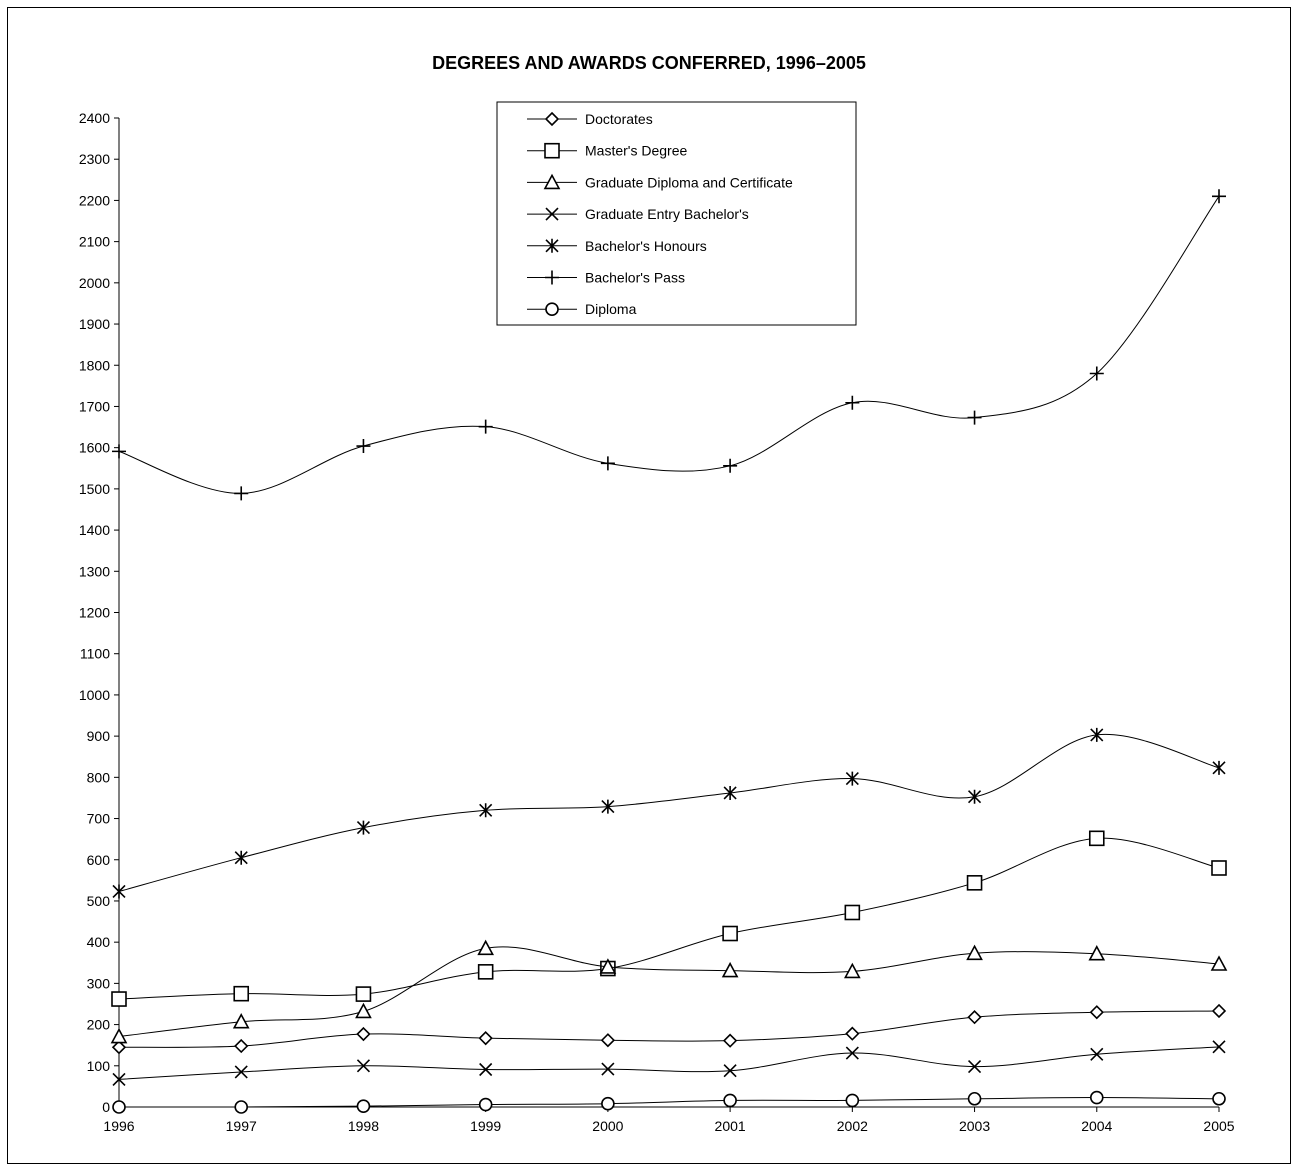  What do you see at coordinates (95, 654) in the screenshot?
I see `y-tick-label: 1100` at bounding box center [95, 654].